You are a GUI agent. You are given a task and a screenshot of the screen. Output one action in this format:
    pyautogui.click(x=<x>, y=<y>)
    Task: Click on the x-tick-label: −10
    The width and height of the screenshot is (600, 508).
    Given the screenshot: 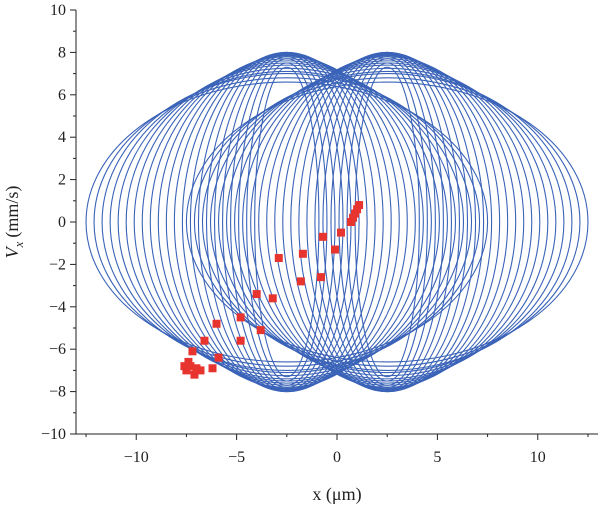 What is the action you would take?
    pyautogui.click(x=136, y=457)
    